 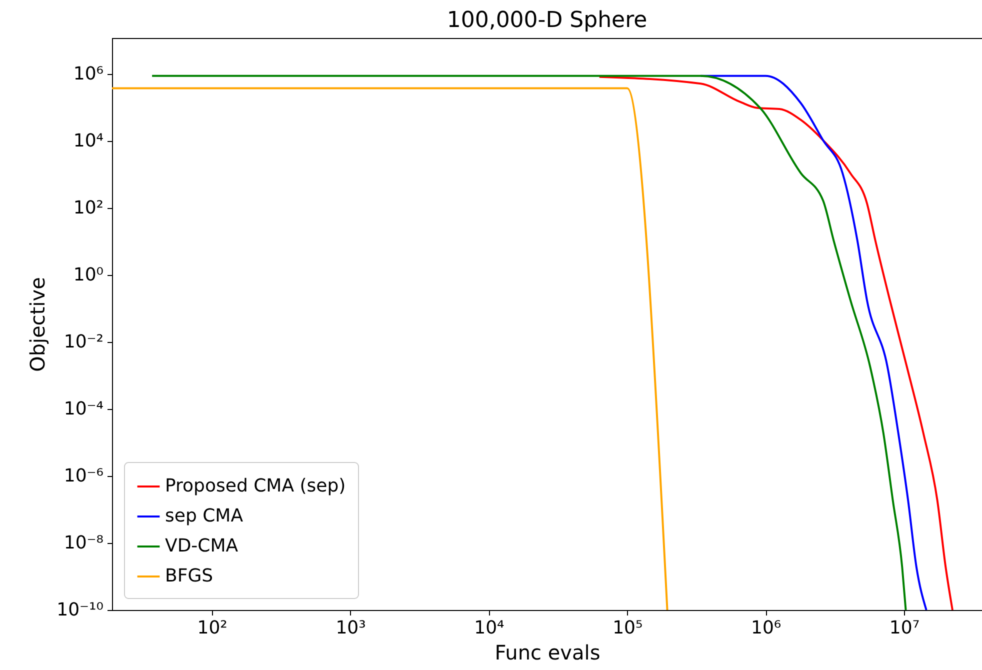 I want to click on legend-label: Proposed CMA (sep), so click(x=255, y=486).